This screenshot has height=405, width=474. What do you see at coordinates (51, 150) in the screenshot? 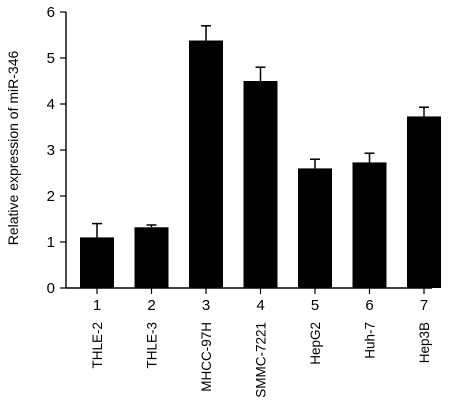
I see `y-tick-label-3: 3` at bounding box center [51, 150].